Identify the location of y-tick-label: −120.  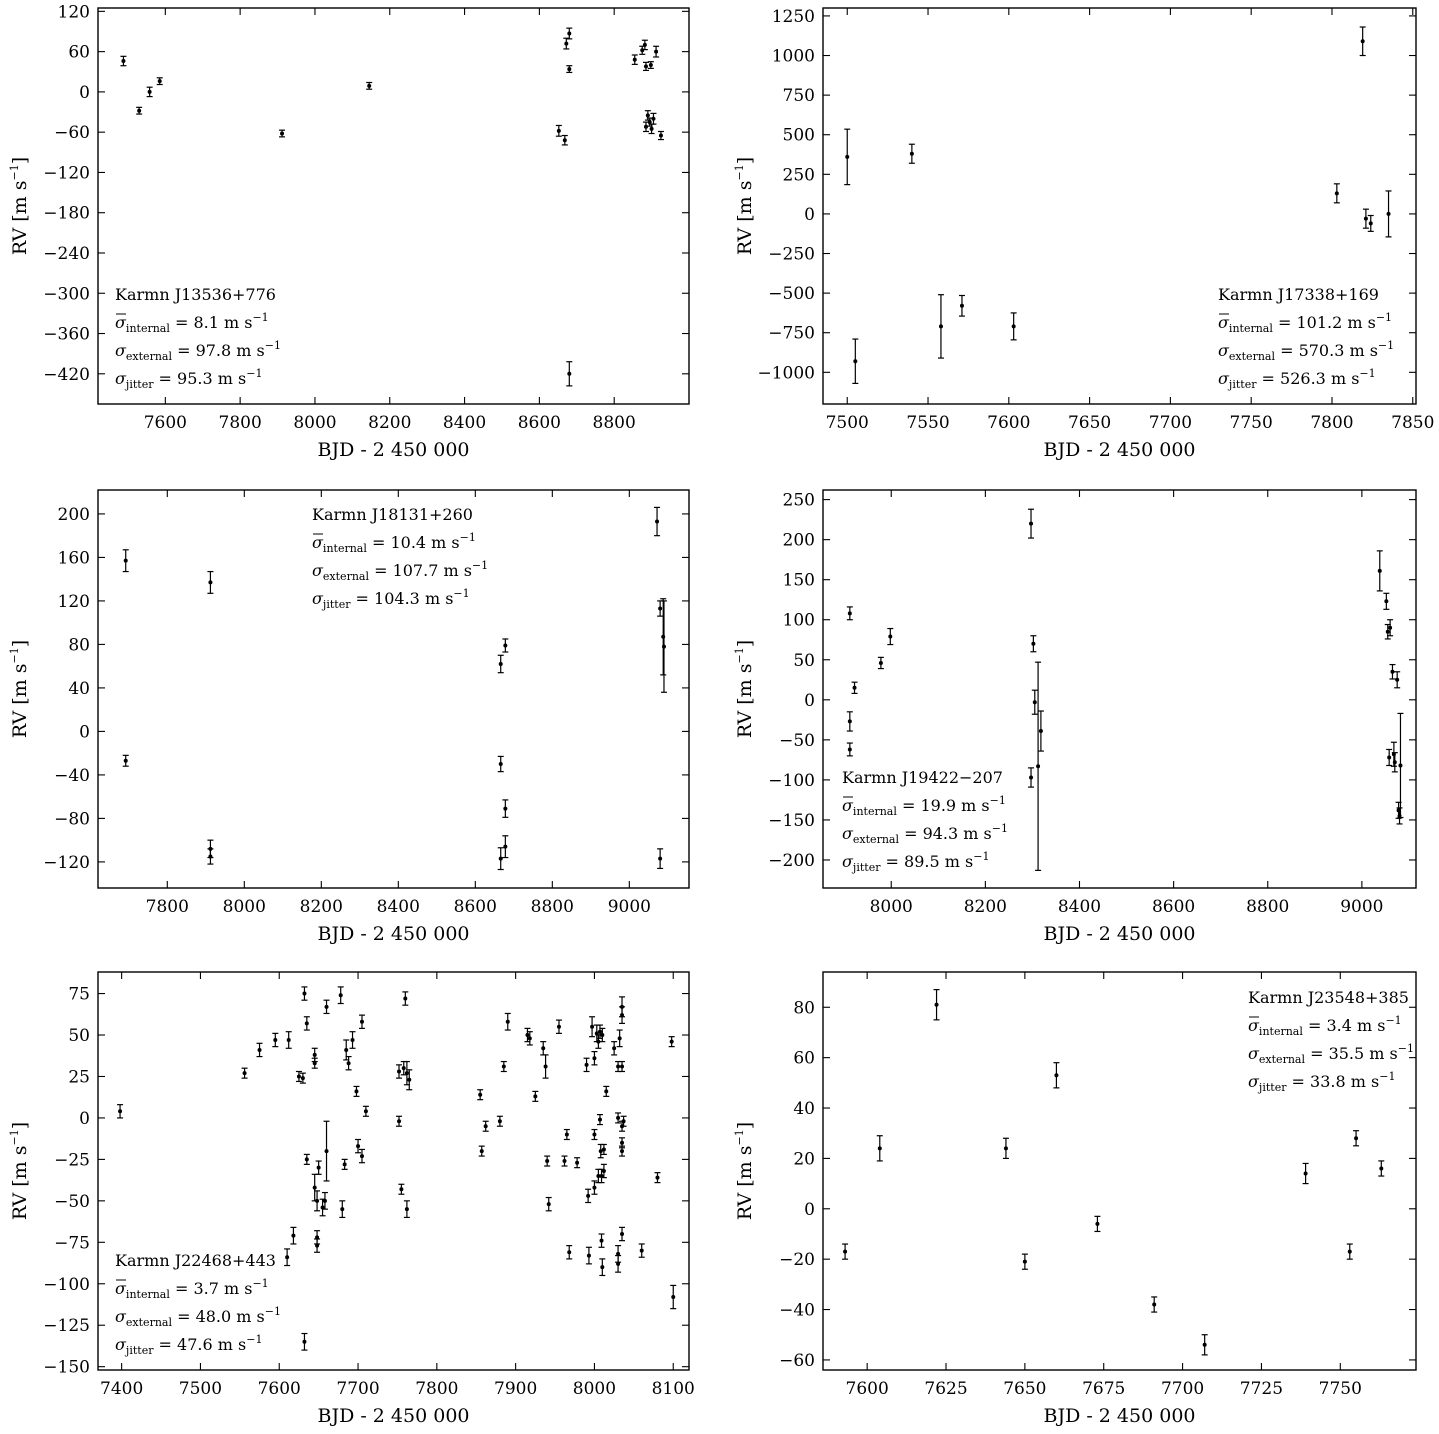
(66, 863).